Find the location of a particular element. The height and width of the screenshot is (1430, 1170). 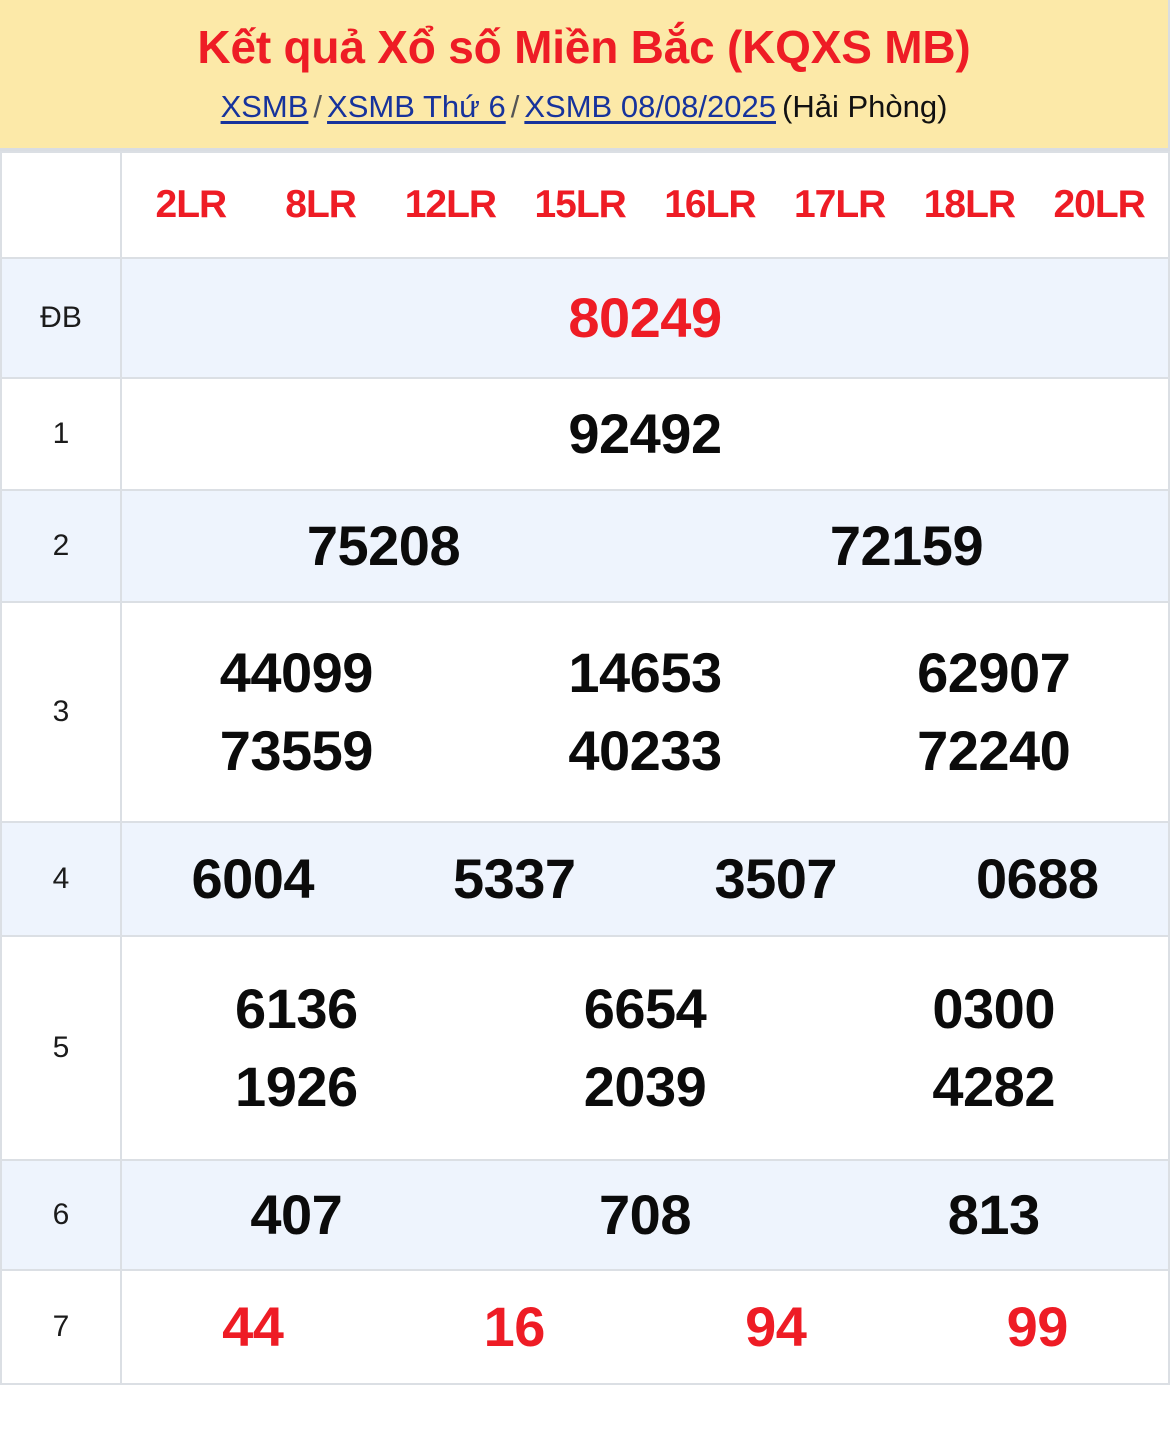

prize-values-4: 6004 5337 3507 0688 is located at coordinates (645, 878).